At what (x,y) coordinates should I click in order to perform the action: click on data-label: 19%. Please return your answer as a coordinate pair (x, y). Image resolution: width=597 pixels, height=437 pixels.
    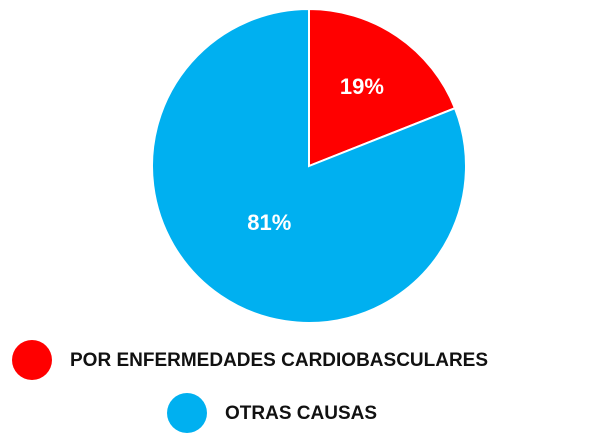
    Looking at the image, I should click on (362, 86).